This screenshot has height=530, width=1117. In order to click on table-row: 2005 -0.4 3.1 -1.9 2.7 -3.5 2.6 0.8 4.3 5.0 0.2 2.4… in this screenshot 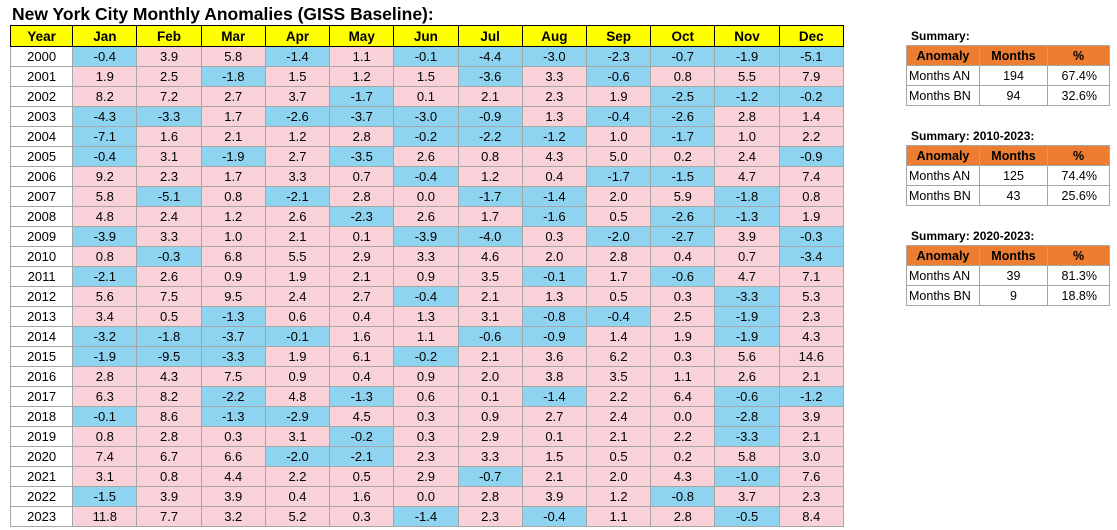, I will do `click(427, 156)`.